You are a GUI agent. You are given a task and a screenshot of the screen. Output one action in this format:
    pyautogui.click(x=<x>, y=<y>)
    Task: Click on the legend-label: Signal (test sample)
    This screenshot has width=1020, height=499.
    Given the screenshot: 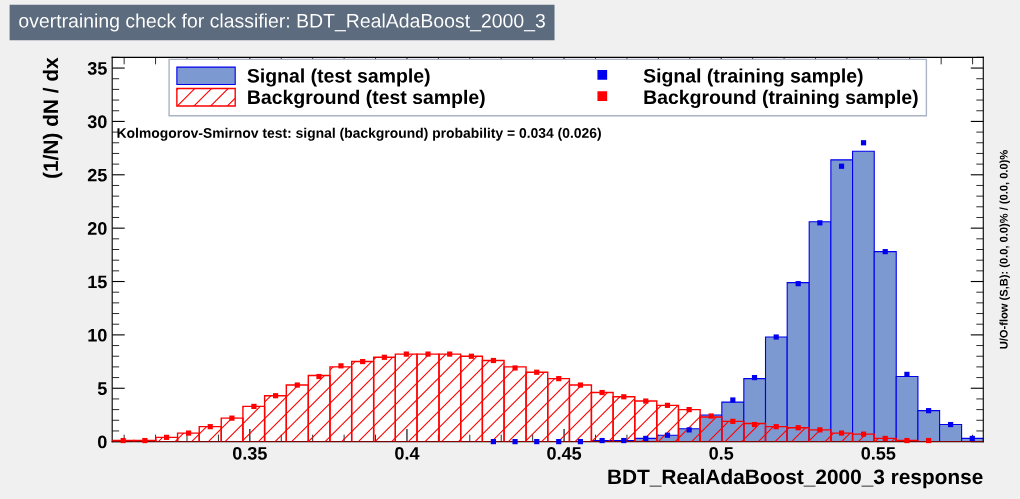 What is the action you would take?
    pyautogui.click(x=338, y=77)
    